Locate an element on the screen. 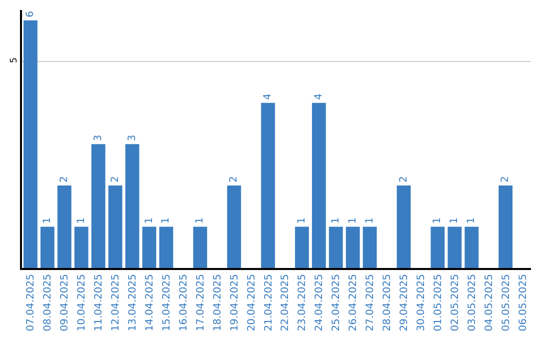 This screenshot has height=340, width=540. x-tick-label: 14.04.2025 is located at coordinates (150, 303).